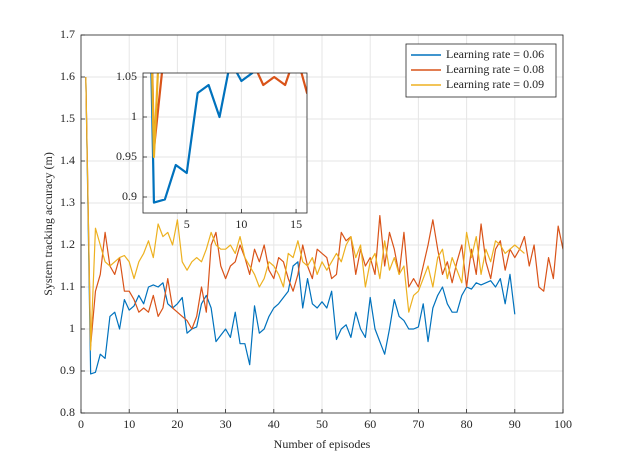 Image resolution: width=623 pixels, height=467 pixels. I want to click on inset-y-tick-label: 0.9, so click(129, 196).